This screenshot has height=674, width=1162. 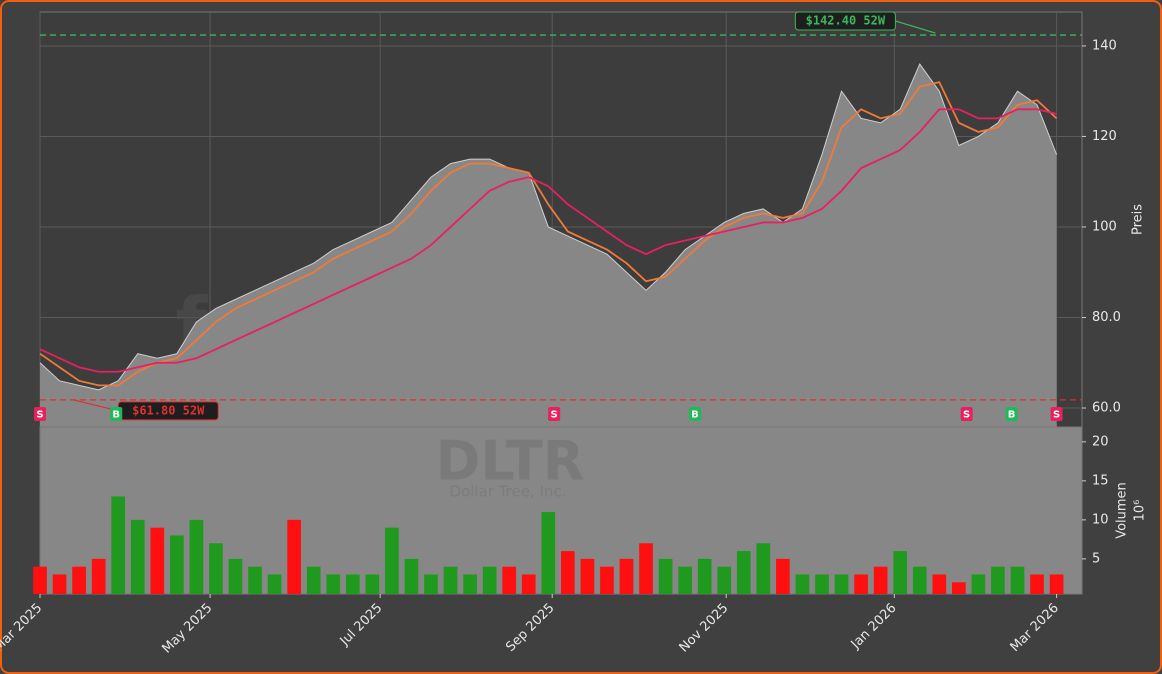 I want to click on y-tick-label: 60.0, so click(x=1106, y=407).